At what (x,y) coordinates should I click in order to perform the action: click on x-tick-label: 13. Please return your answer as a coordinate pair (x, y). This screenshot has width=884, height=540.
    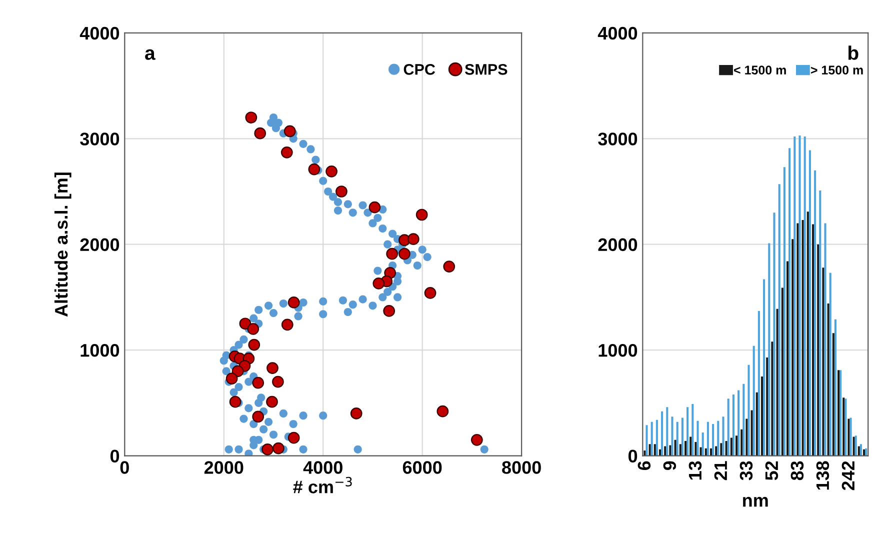
    Looking at the image, I should click on (695, 470).